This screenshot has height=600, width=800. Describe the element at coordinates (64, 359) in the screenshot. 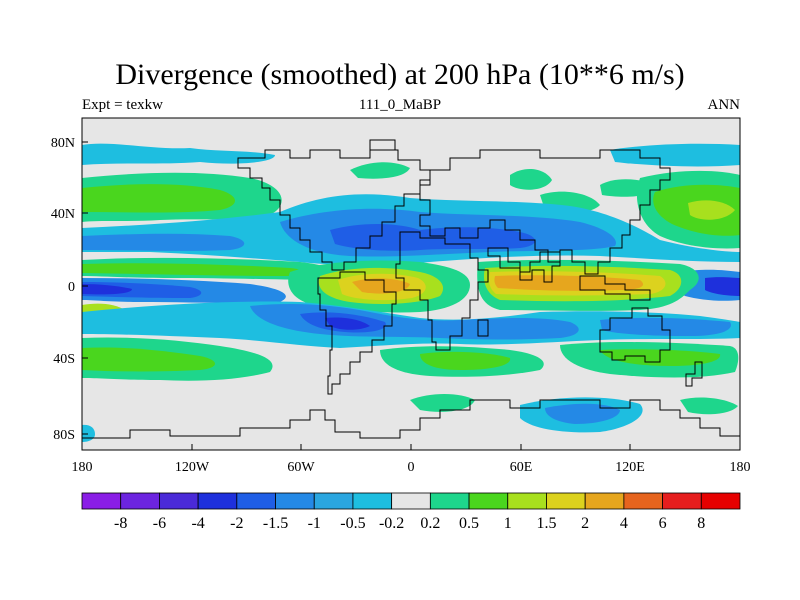

I see `lat-tick-label: 40S` at that location.